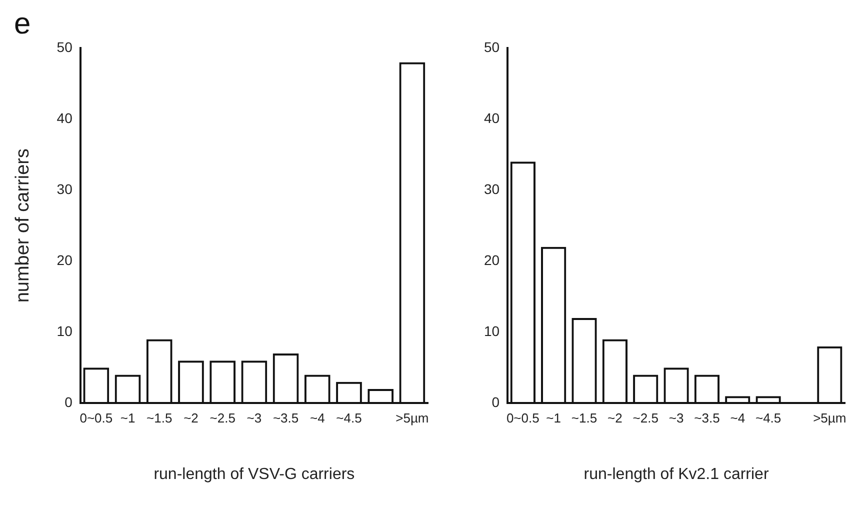  What do you see at coordinates (23, 225) in the screenshot?
I see `y-axis-title: number of carriers` at bounding box center [23, 225].